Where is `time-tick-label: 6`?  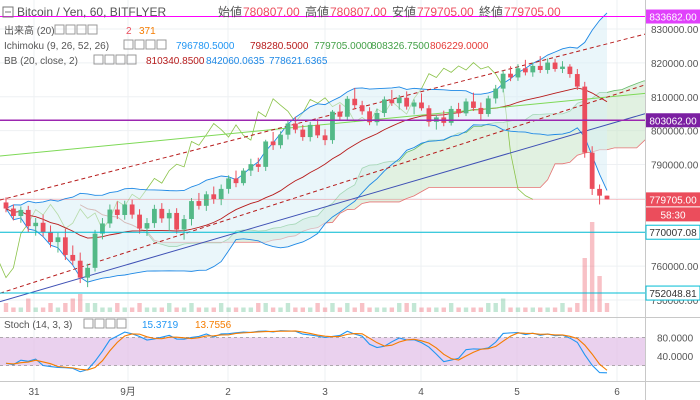 time-tick-label: 6 is located at coordinates (617, 392).